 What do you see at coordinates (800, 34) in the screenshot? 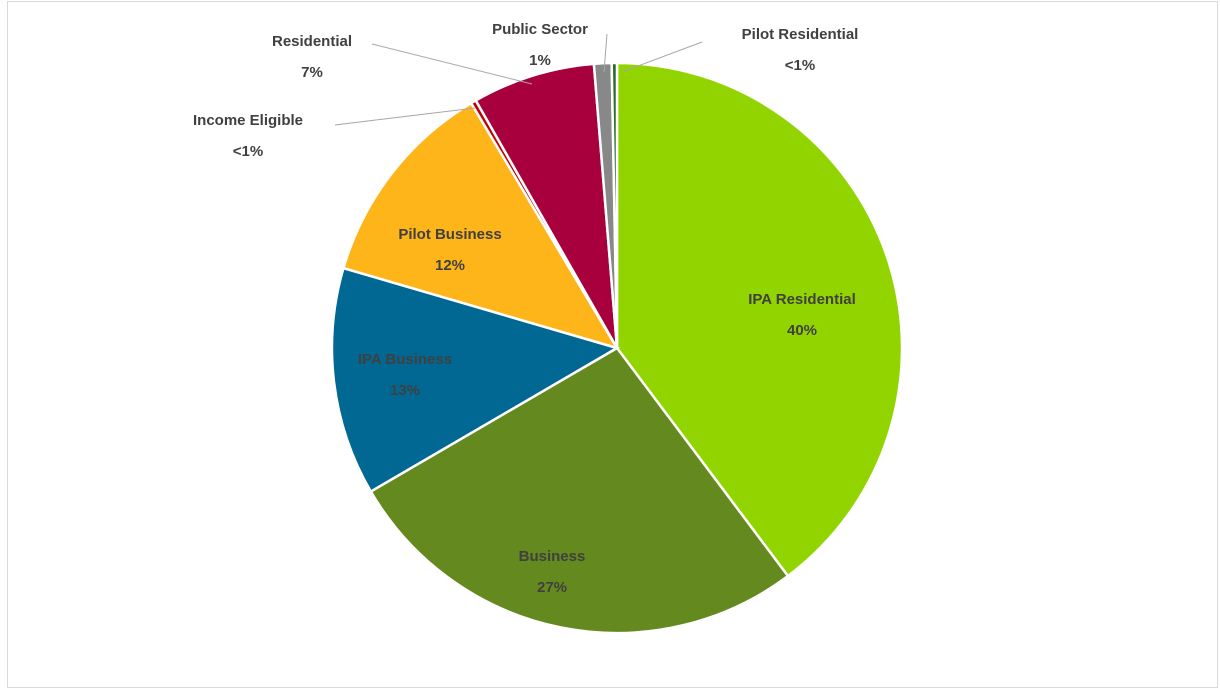
I see `slice-label: Pilot Residential` at bounding box center [800, 34].